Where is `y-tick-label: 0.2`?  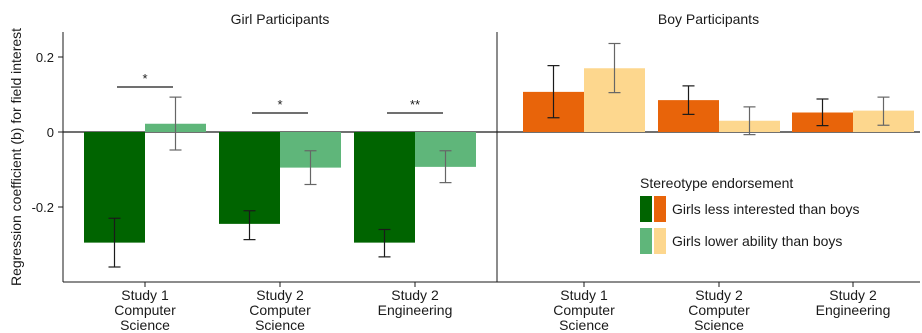 y-tick-label: 0.2 is located at coordinates (45, 57).